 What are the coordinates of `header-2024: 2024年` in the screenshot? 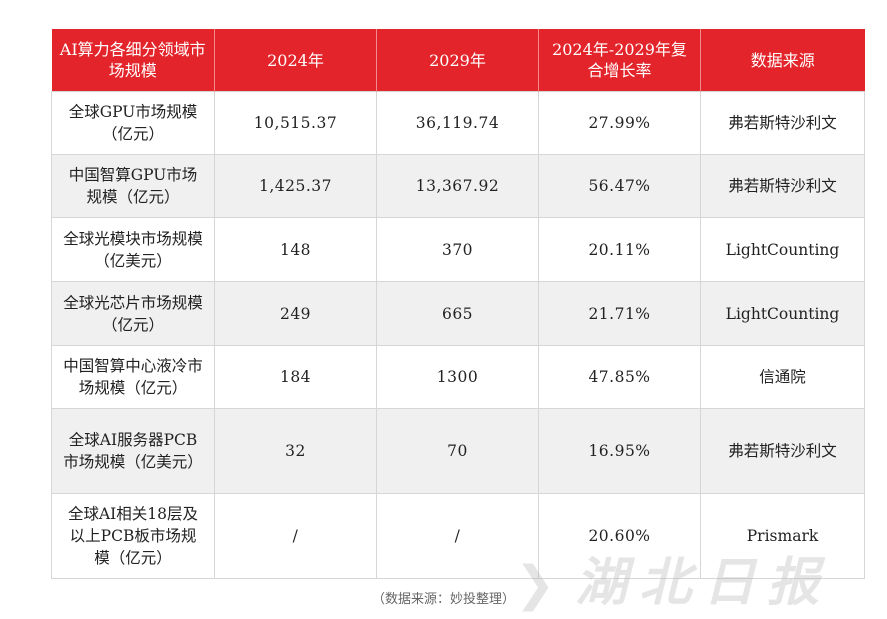 It's located at (295, 60).